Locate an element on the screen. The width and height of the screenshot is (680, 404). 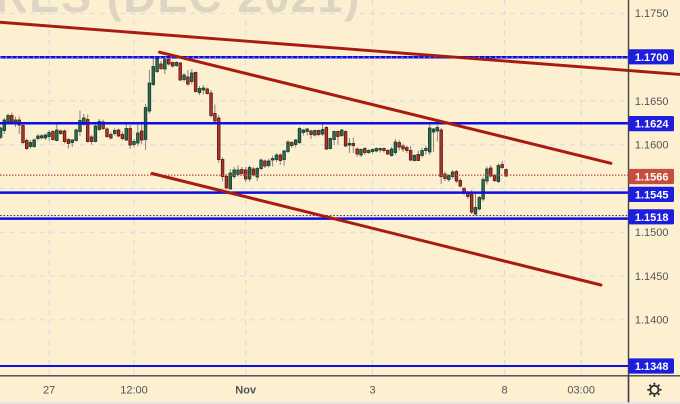
svg-text: 1.1624 is located at coordinates (652, 125).